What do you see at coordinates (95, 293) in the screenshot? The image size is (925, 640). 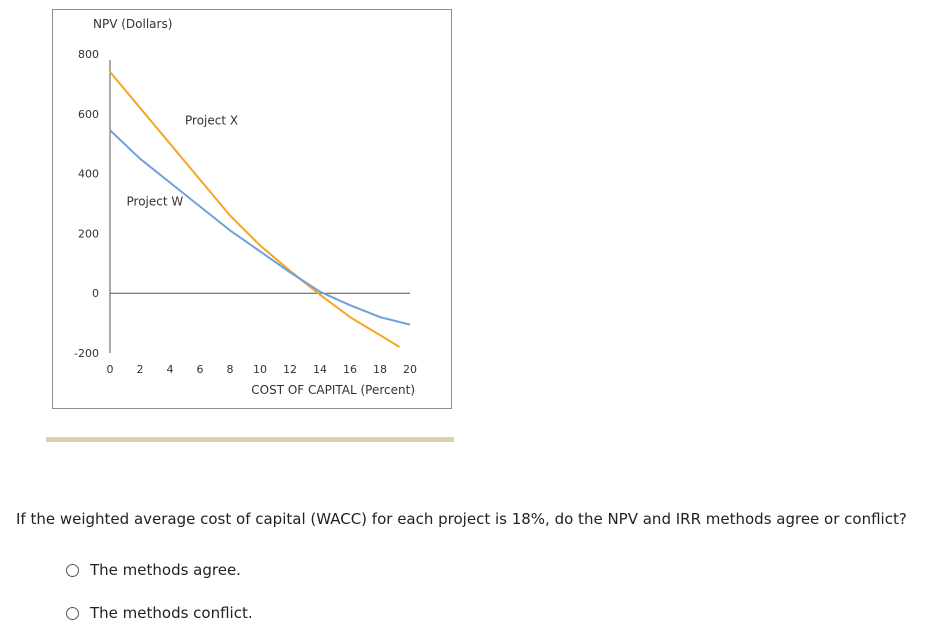 I see `y-tick-label: 0` at bounding box center [95, 293].